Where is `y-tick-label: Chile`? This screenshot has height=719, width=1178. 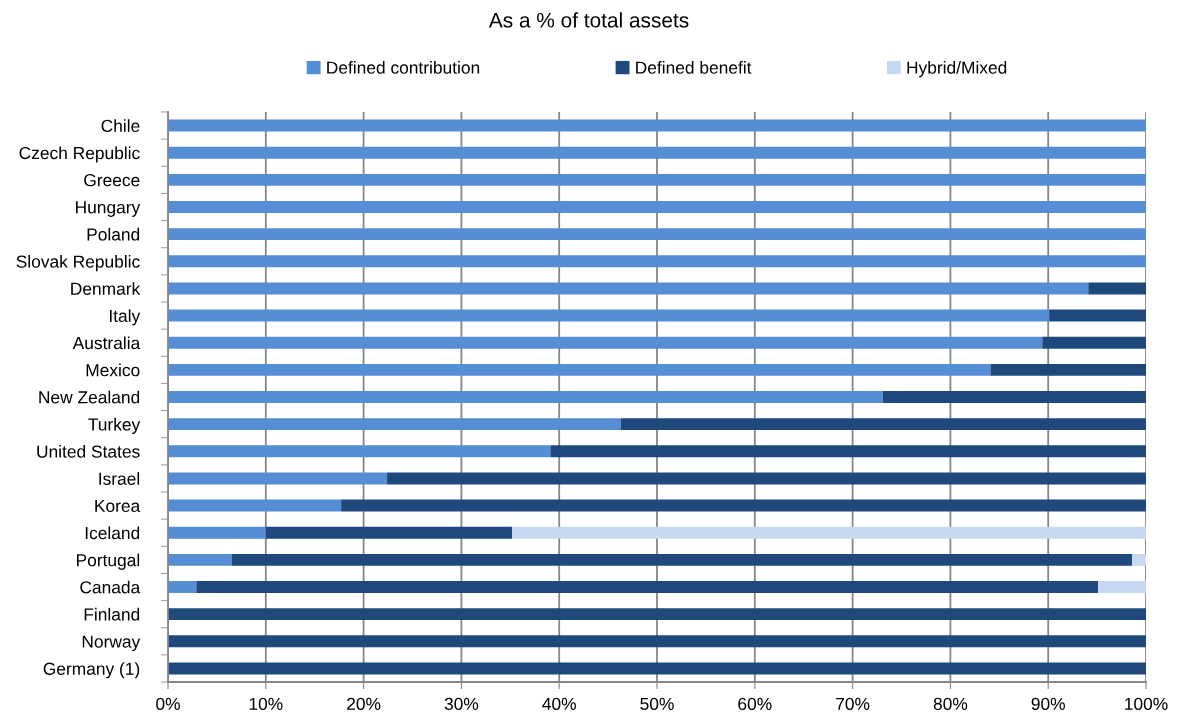 y-tick-label: Chile is located at coordinates (120, 126).